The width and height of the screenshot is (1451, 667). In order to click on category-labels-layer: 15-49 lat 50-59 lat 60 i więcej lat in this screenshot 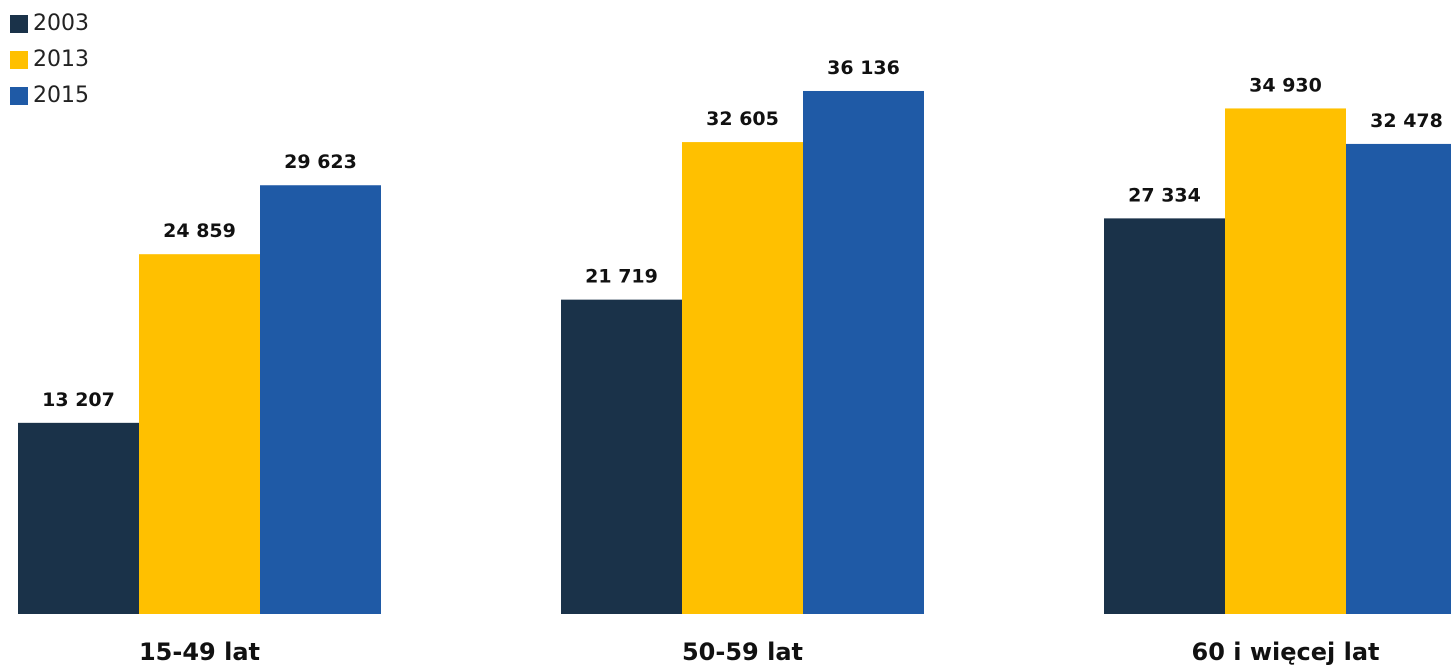, I will do `click(759, 652)`.